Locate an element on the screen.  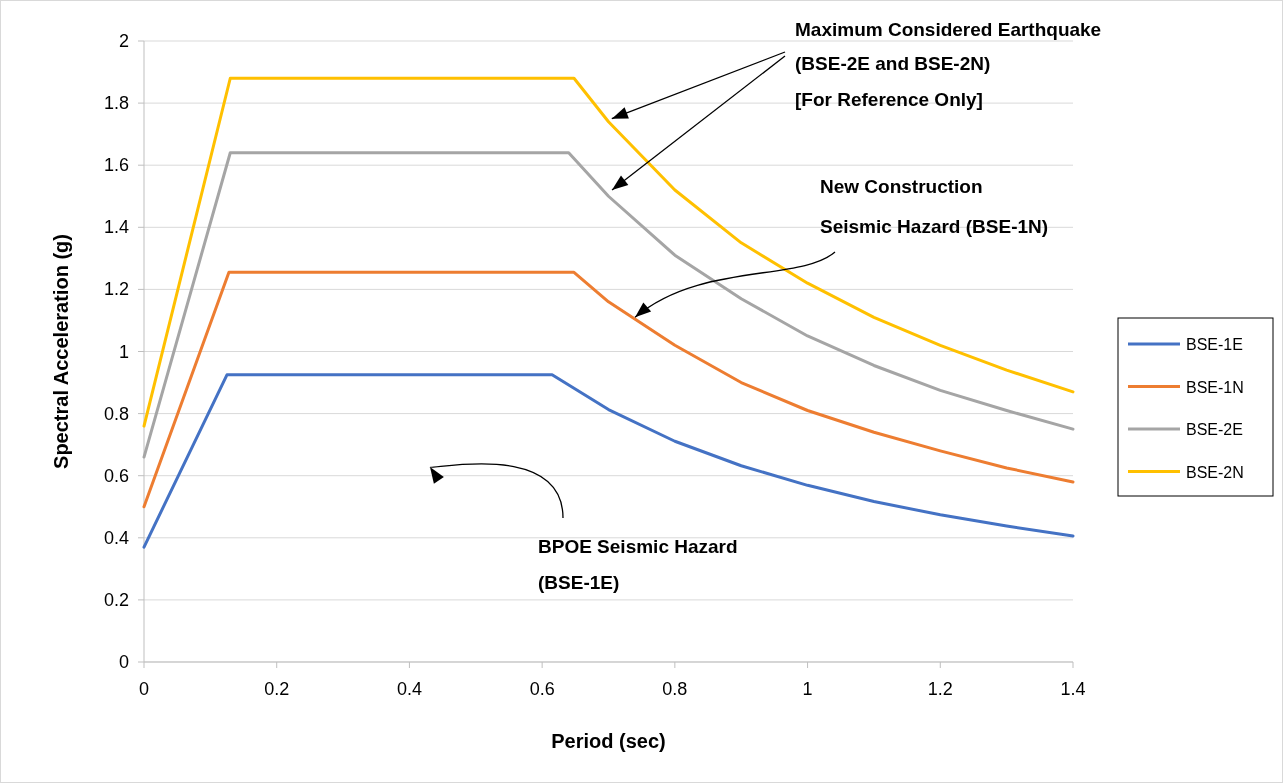
y-tick-label: 1.8 is located at coordinates (116, 103).